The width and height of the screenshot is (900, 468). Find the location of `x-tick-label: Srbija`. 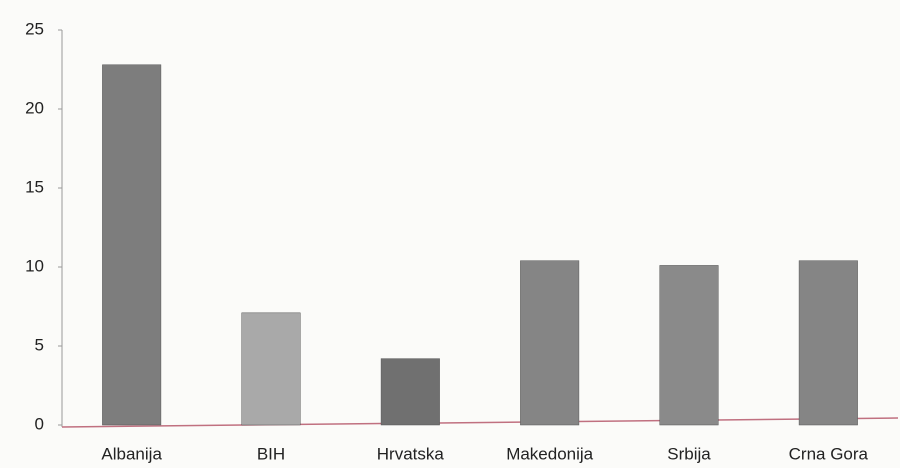

x-tick-label: Srbija is located at coordinates (689, 453).